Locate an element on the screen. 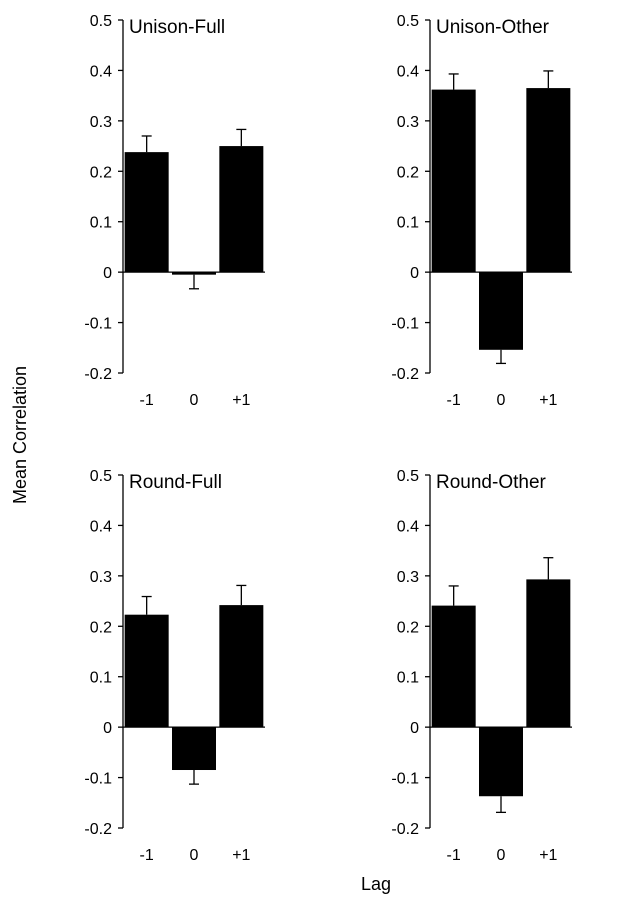 The image size is (625, 900). y-axis-title: Mean Correlation is located at coordinates (20, 435).